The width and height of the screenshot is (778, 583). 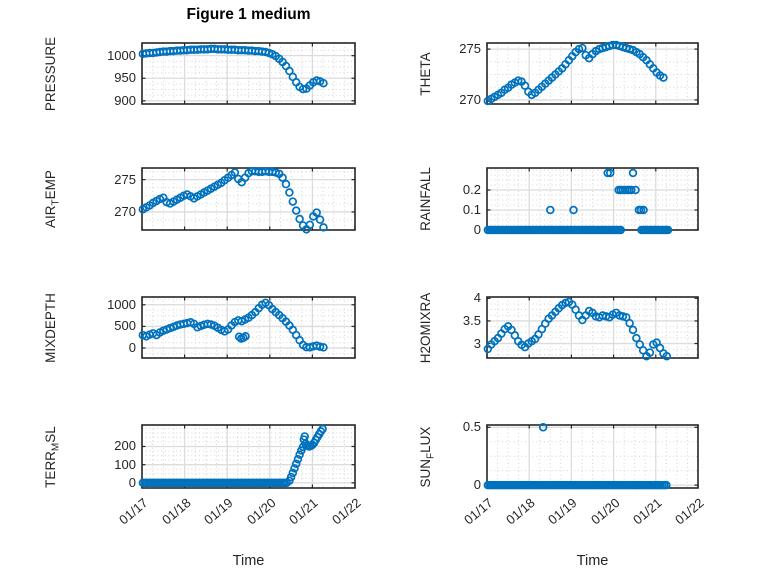 I want to click on y-tick-label: 900, so click(x=125, y=100).